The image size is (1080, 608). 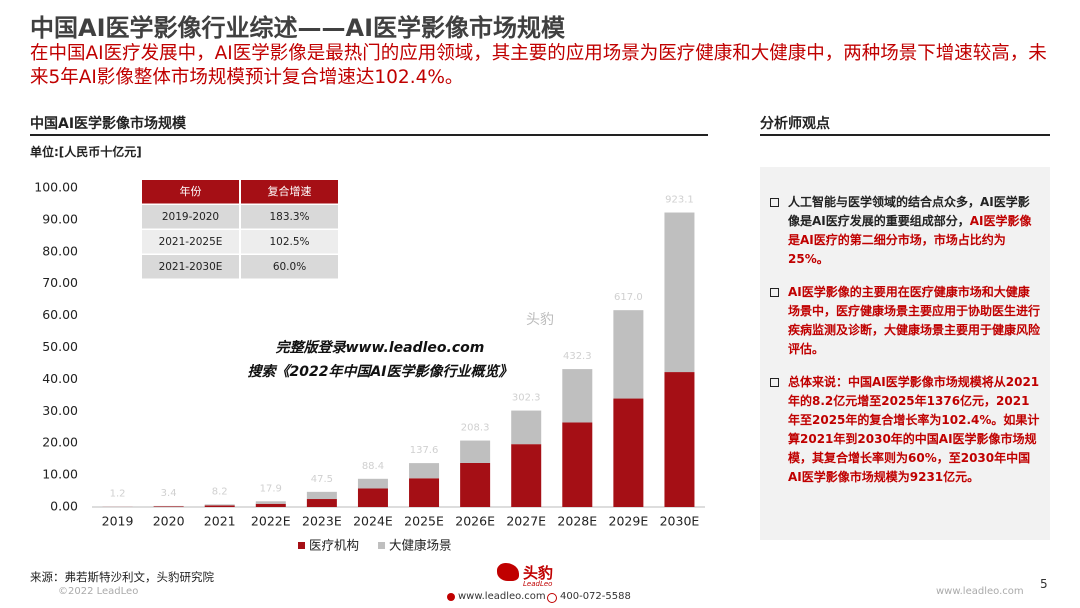 I want to click on total-label: 47.5, so click(x=322, y=479).